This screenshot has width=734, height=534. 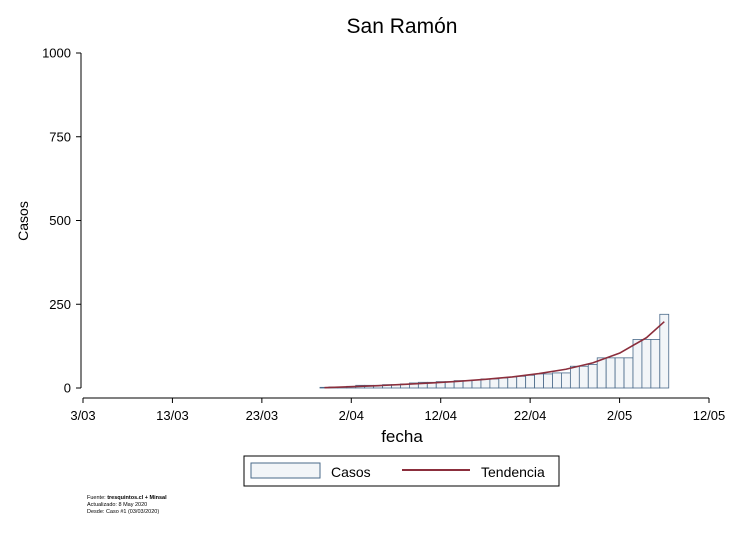 What do you see at coordinates (351, 415) in the screenshot?
I see `x-tick-label-3: 2/04` at bounding box center [351, 415].